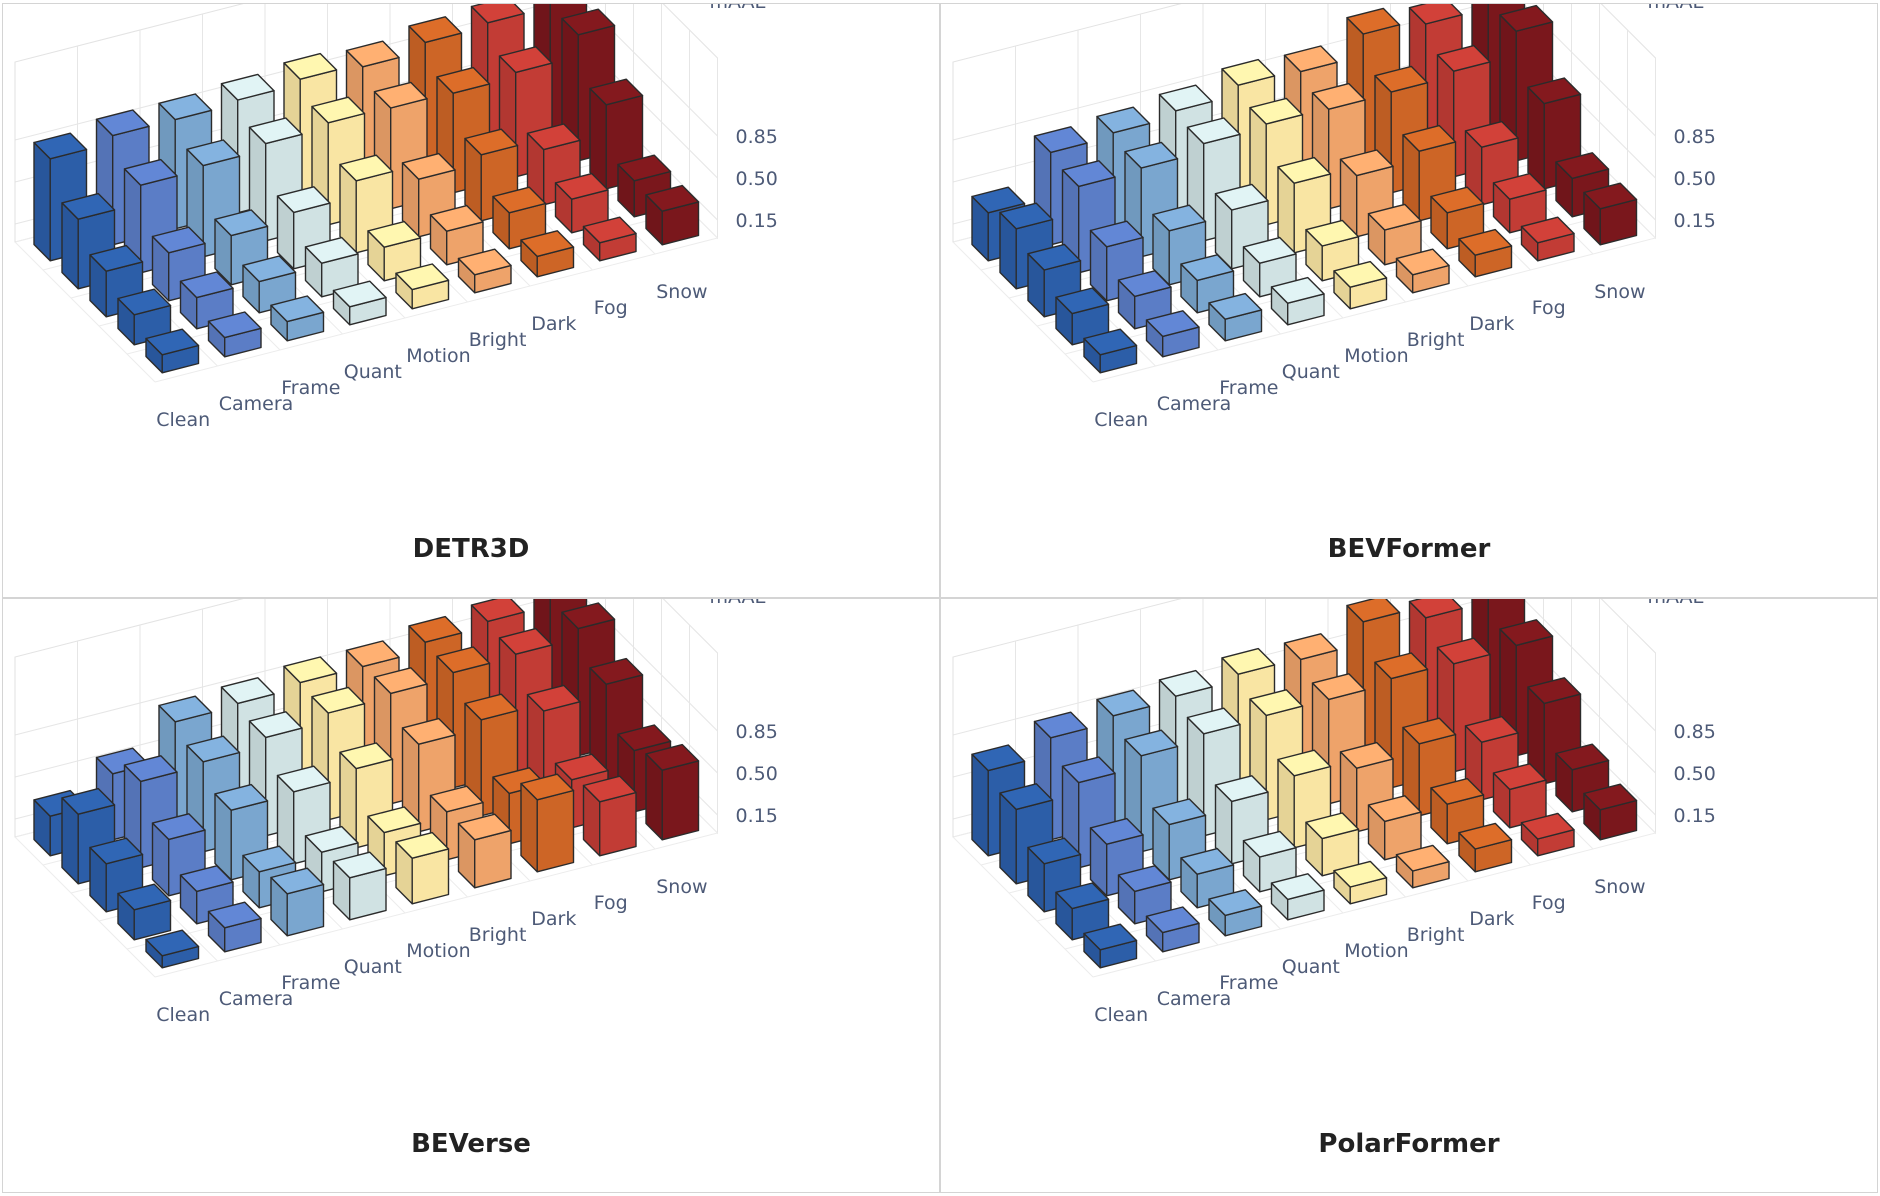 This screenshot has height=1196, width=1880. I want to click on z-gridline, so click(1304, 72).